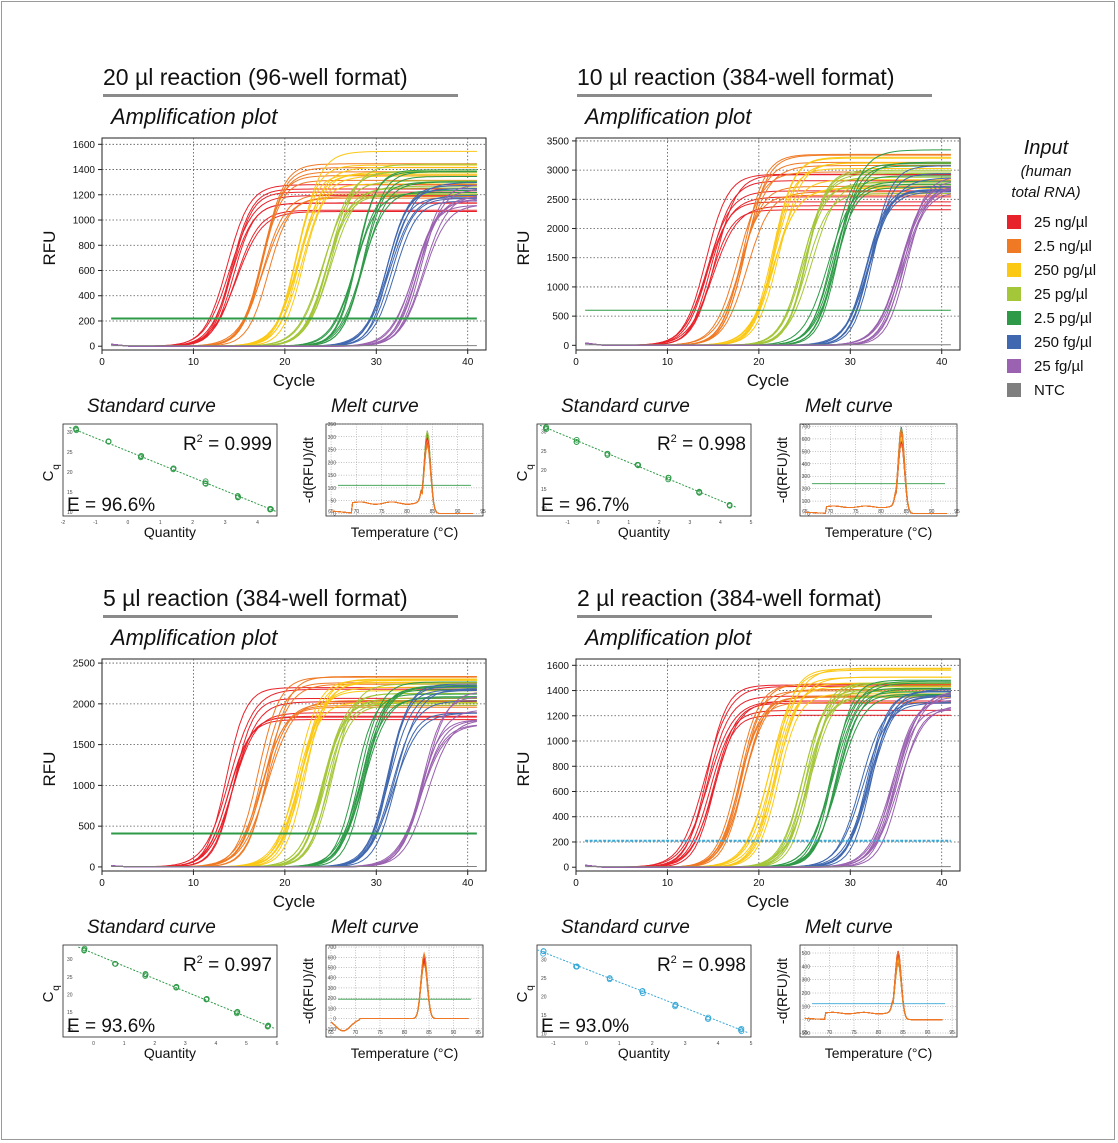 The width and height of the screenshot is (1118, 1143). What do you see at coordinates (1063, 246) in the screenshot?
I see `legend-label: 2.5 ng/µl` at bounding box center [1063, 246].